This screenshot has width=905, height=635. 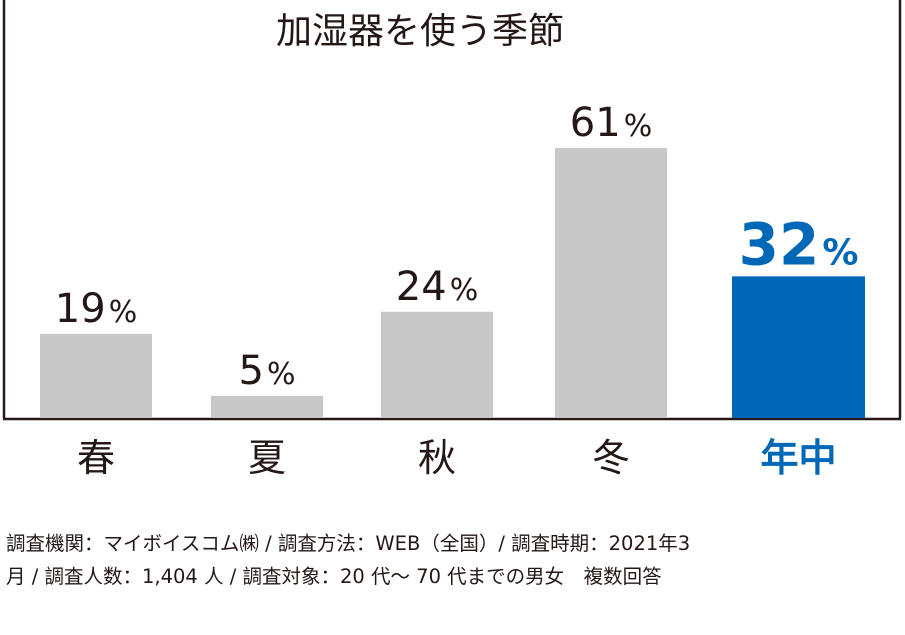 I want to click on data-label-1: 19%, so click(x=96, y=309).